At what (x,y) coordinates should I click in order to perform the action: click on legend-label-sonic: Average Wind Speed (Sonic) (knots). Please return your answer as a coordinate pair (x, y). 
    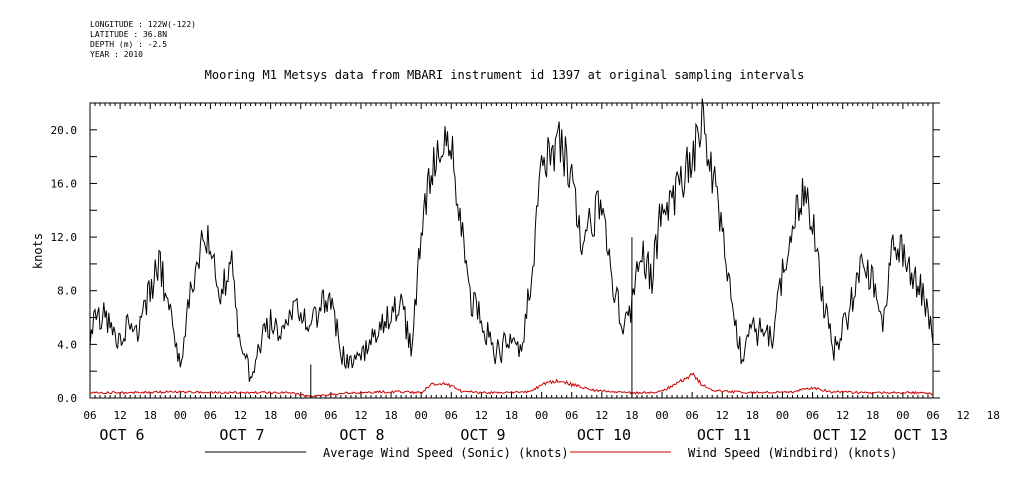
    Looking at the image, I should click on (446, 453).